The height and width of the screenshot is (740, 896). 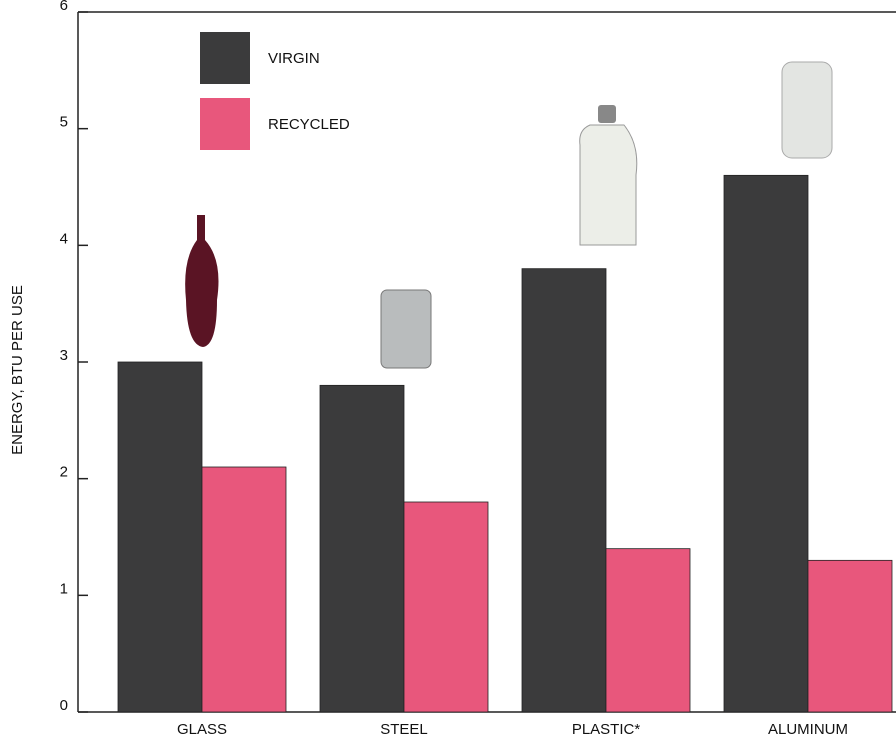 What do you see at coordinates (606, 729) in the screenshot?
I see `x-tick-label: PLASTIC*` at bounding box center [606, 729].